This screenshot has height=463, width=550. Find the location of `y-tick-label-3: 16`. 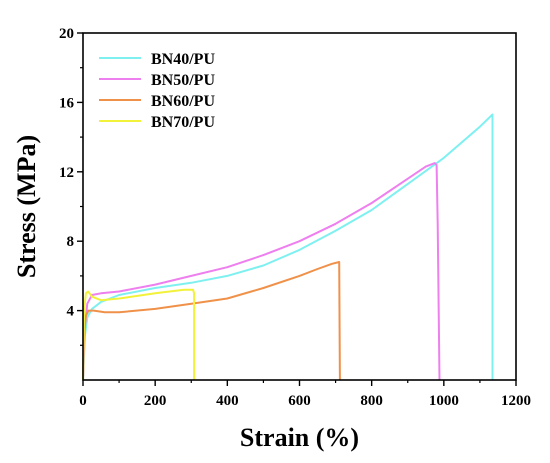

y-tick-label-3: 16 is located at coordinates (67, 103).